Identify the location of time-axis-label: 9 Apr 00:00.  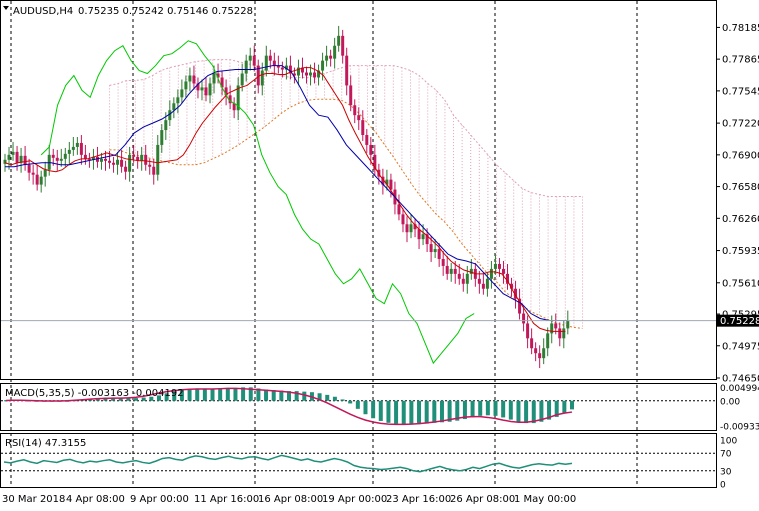
(159, 499).